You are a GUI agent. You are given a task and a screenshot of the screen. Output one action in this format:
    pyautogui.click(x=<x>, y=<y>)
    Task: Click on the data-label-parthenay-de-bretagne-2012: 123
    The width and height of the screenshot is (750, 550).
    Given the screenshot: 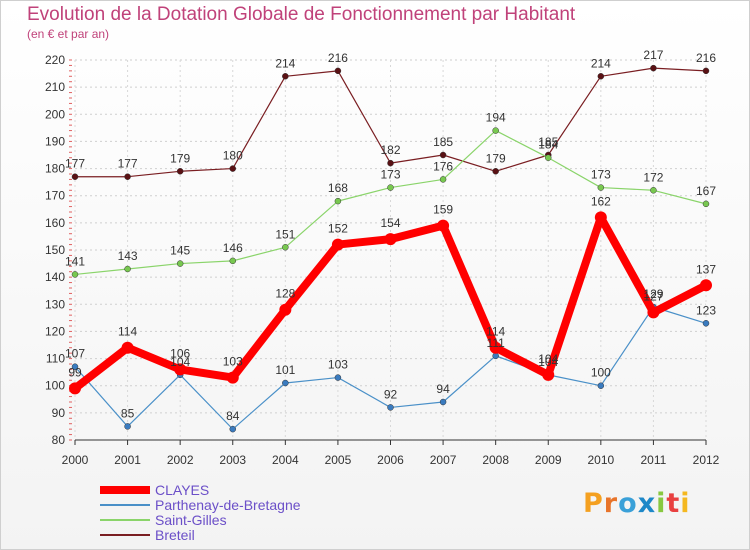 What is the action you would take?
    pyautogui.click(x=706, y=310)
    